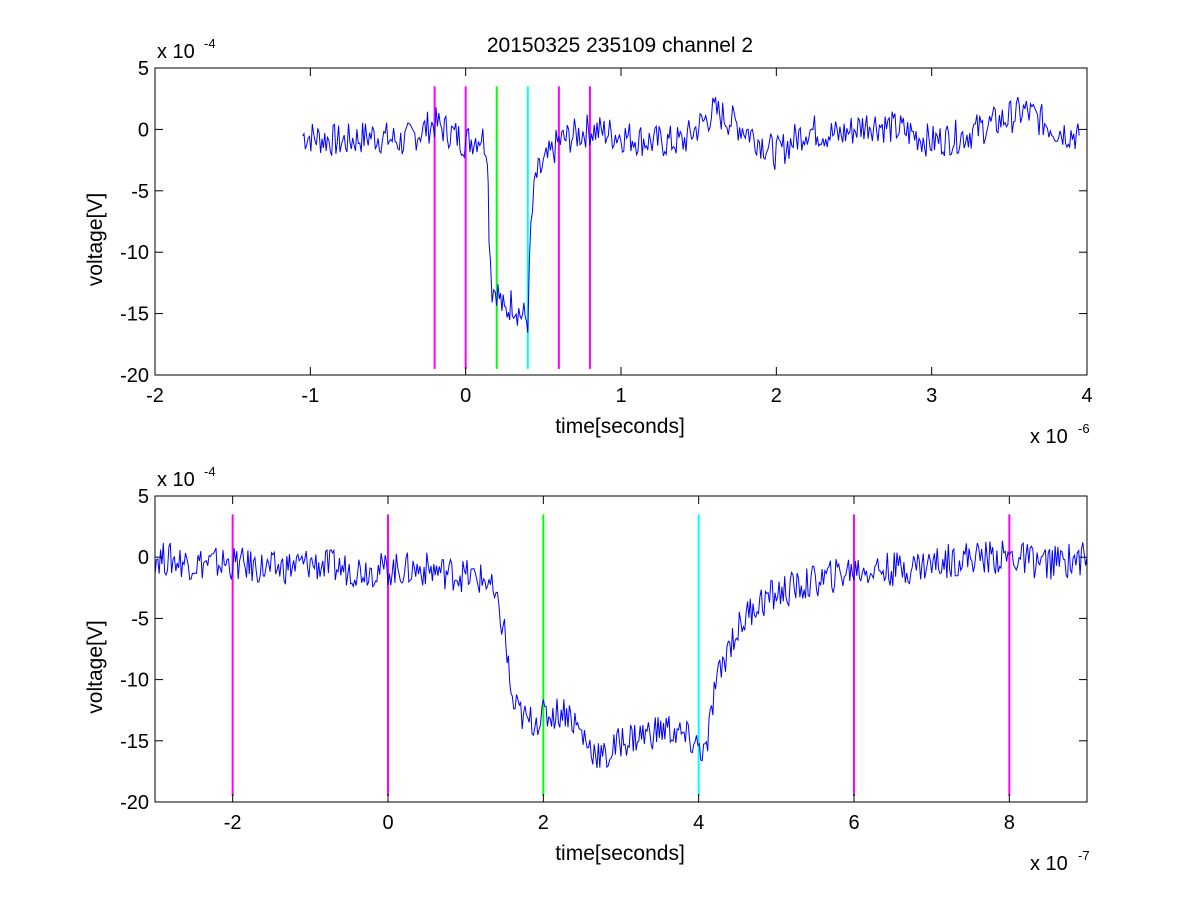 The width and height of the screenshot is (1200, 900). What do you see at coordinates (1084, 428) in the screenshot?
I see `x-multiplier-exponent: -6` at bounding box center [1084, 428].